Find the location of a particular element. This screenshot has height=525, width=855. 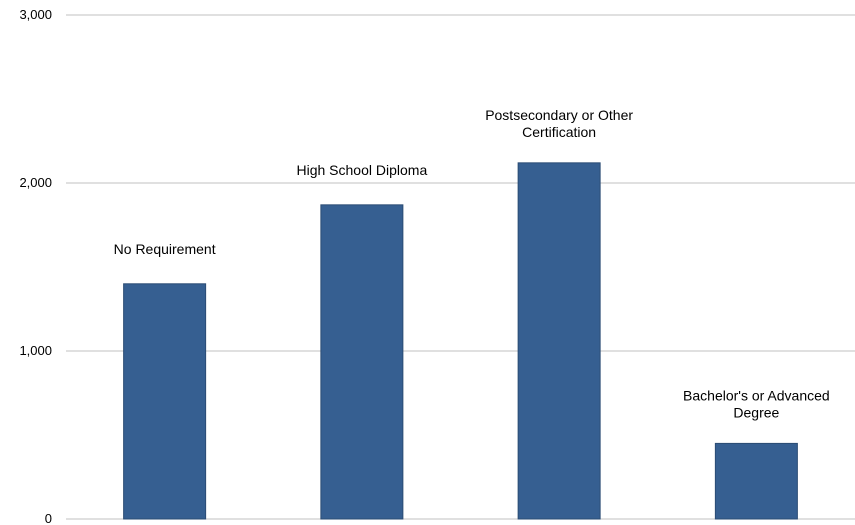

y-tick-label: 3,000 is located at coordinates (35, 14).